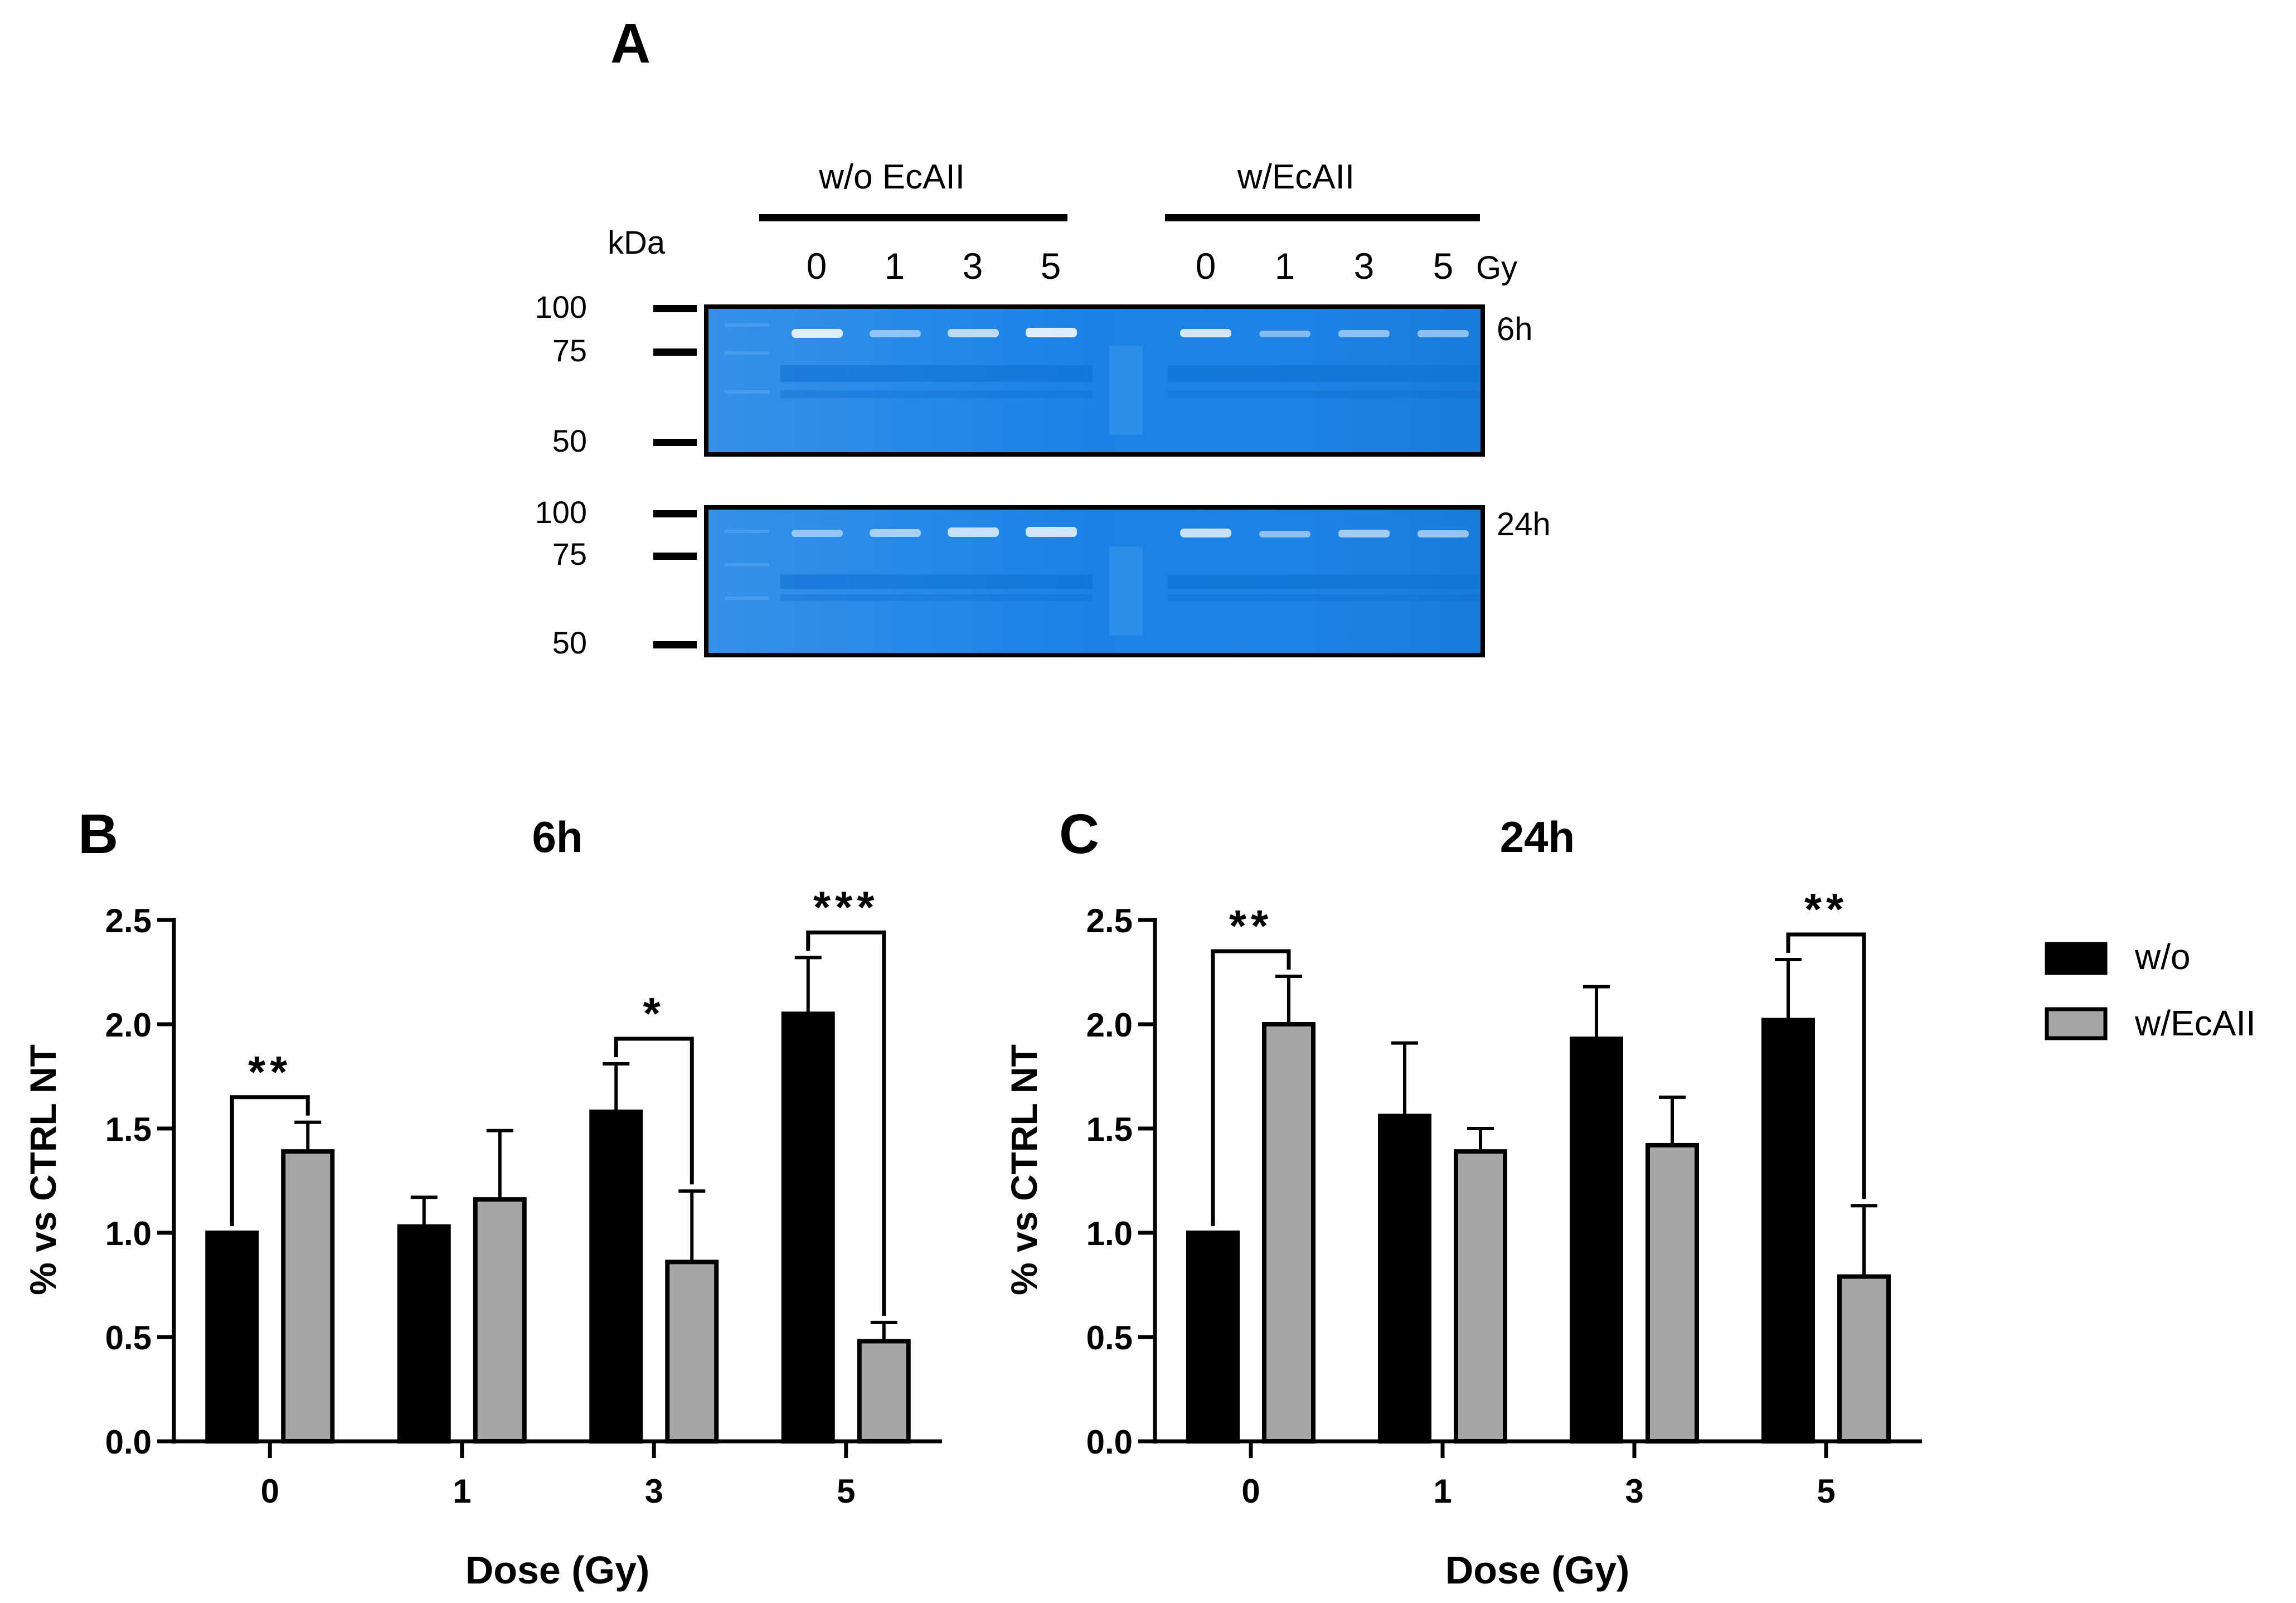 This screenshot has width=2296, height=1603. I want to click on panel-c-label: C, so click(1079, 834).